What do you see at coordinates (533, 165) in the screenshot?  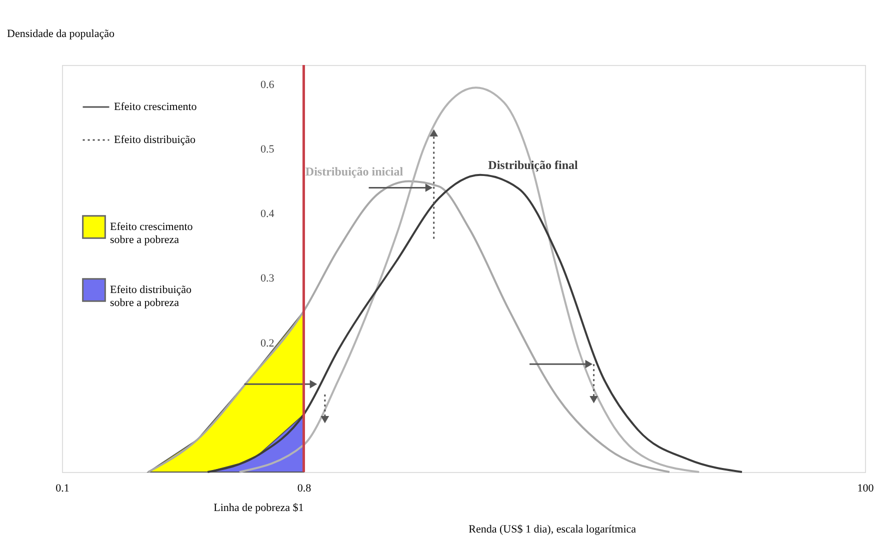 I see `series-label: Distribuição final` at bounding box center [533, 165].